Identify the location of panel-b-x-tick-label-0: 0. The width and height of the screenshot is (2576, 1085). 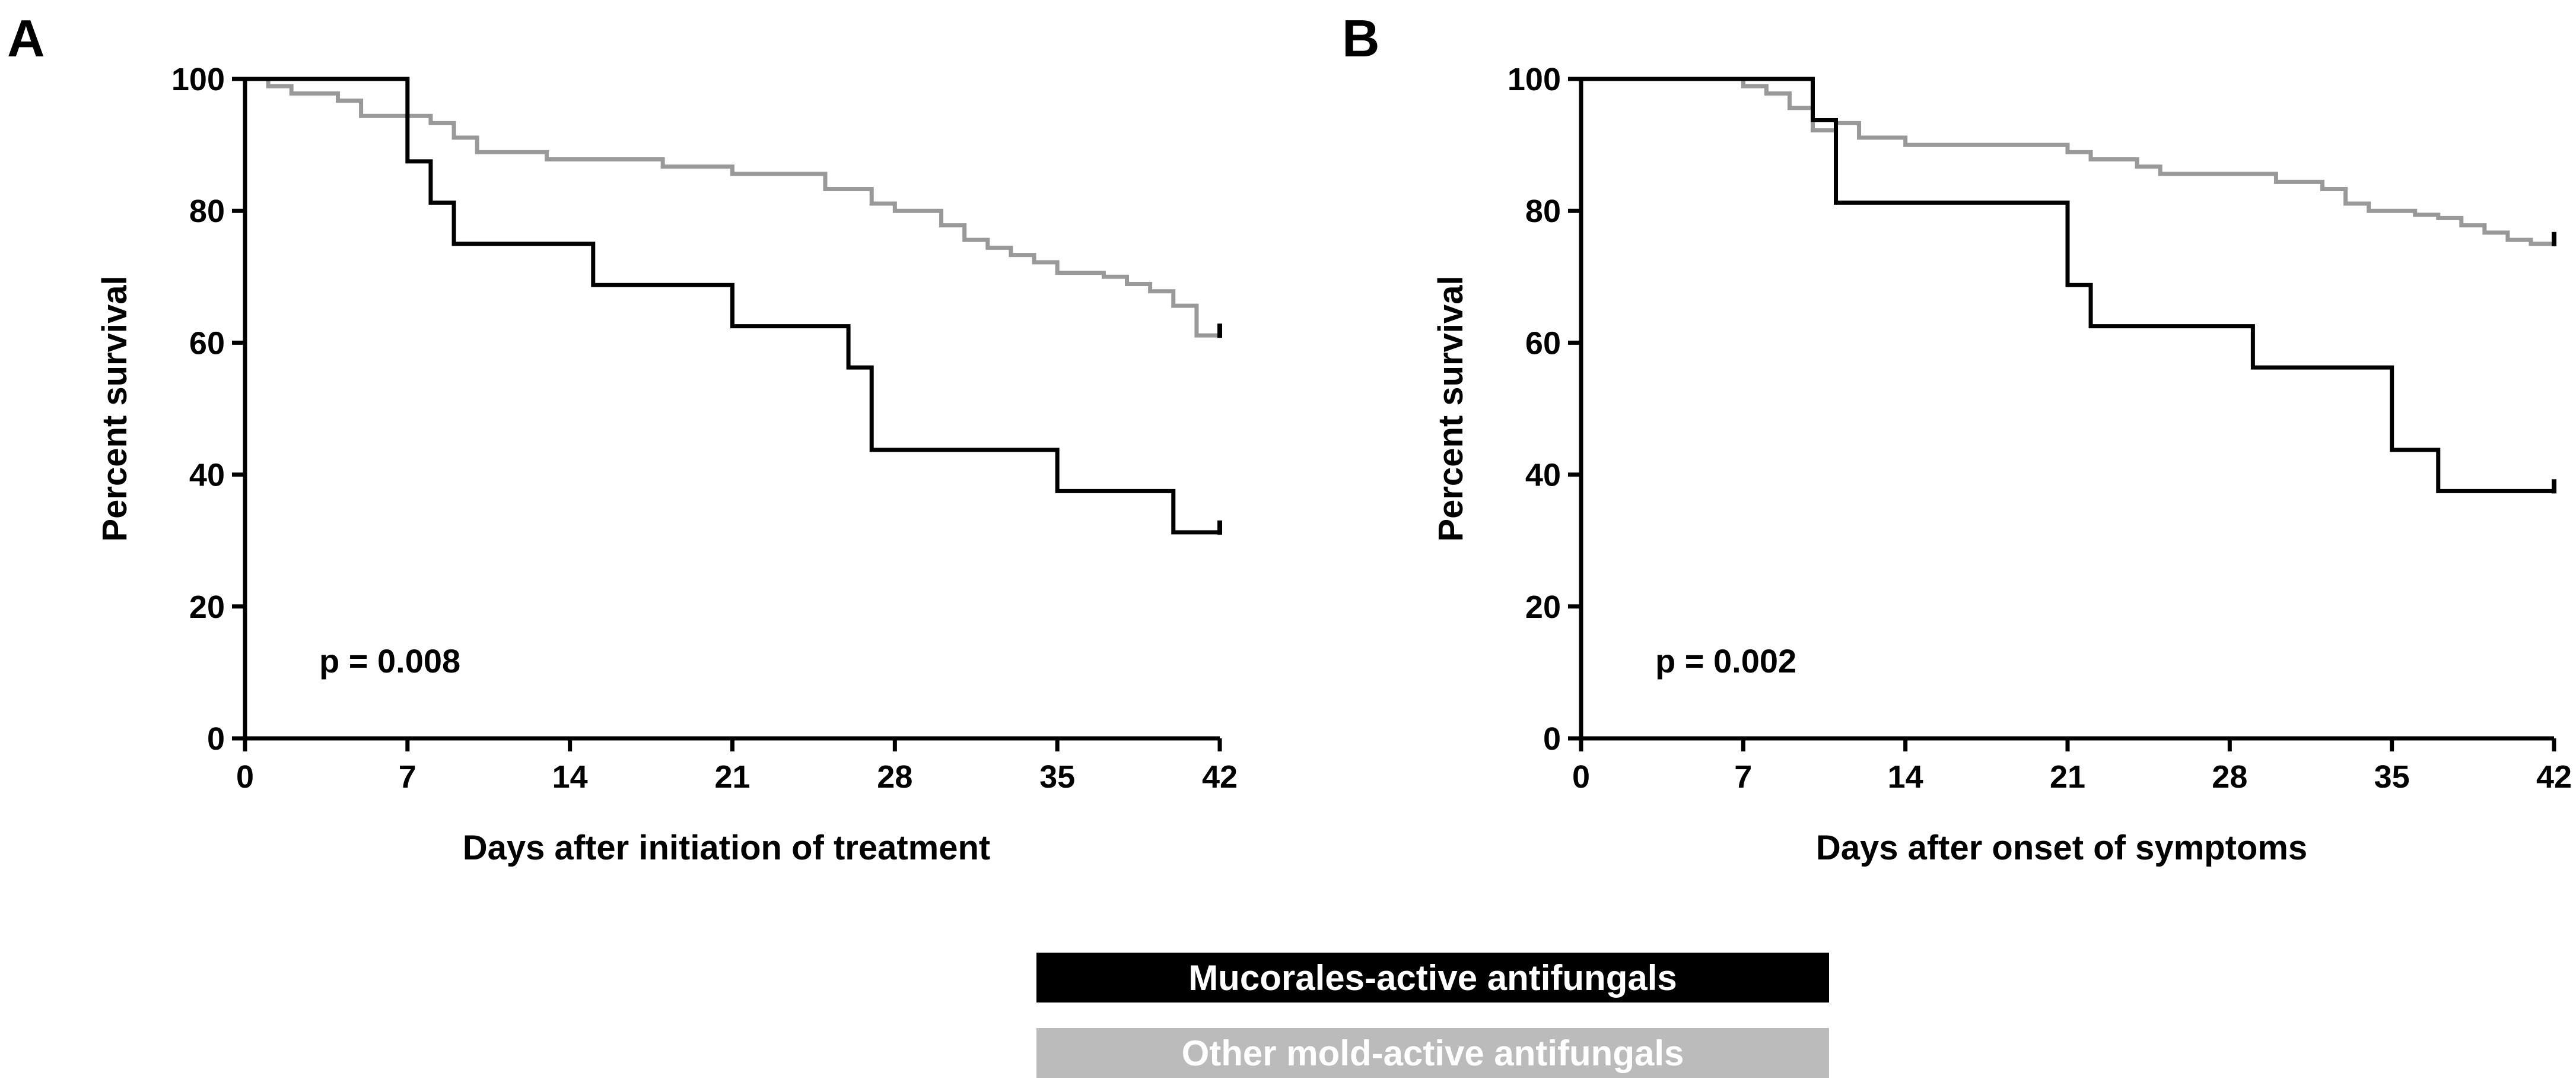
(1581, 777).